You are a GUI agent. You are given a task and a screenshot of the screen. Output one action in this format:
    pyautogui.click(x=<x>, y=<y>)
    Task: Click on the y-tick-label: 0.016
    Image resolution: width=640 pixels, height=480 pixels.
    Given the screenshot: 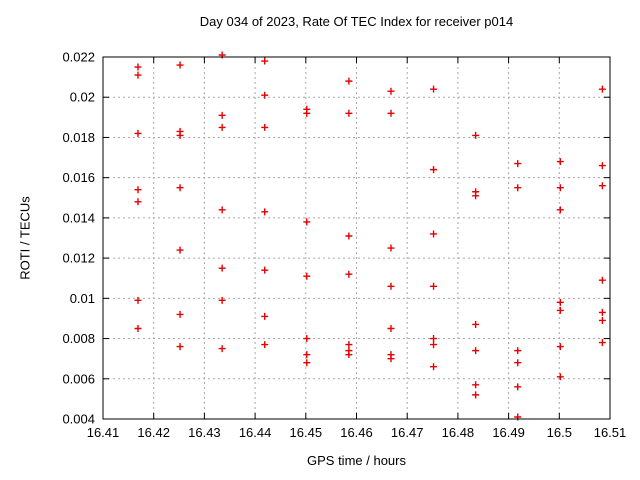 What is the action you would take?
    pyautogui.click(x=78, y=177)
    